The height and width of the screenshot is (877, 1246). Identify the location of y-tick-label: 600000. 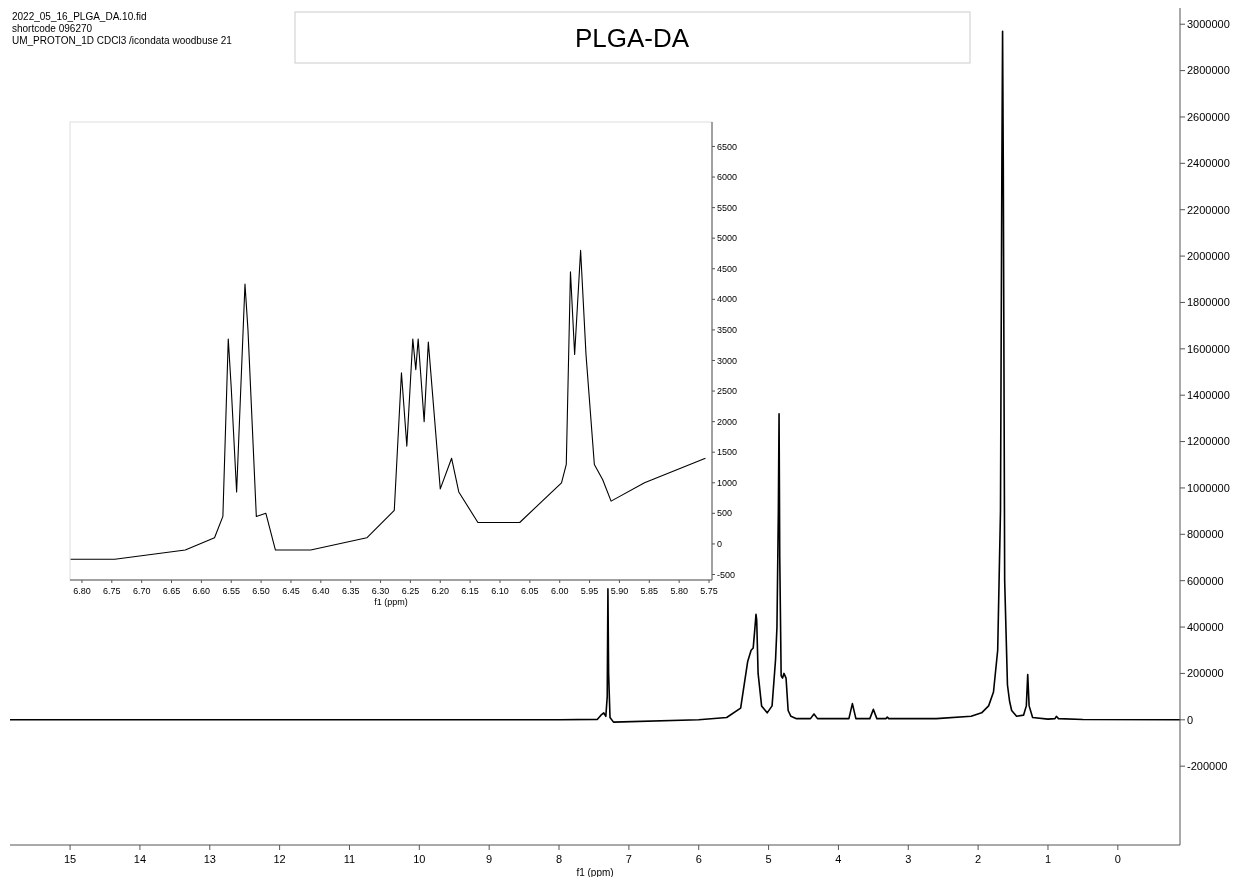
(1205, 580).